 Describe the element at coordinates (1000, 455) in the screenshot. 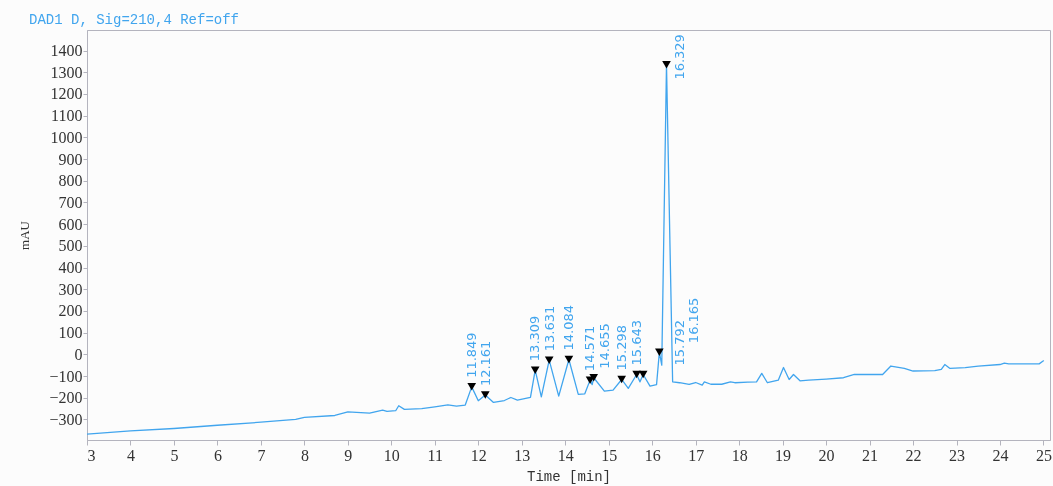

I see `x-tick-label: 24` at that location.